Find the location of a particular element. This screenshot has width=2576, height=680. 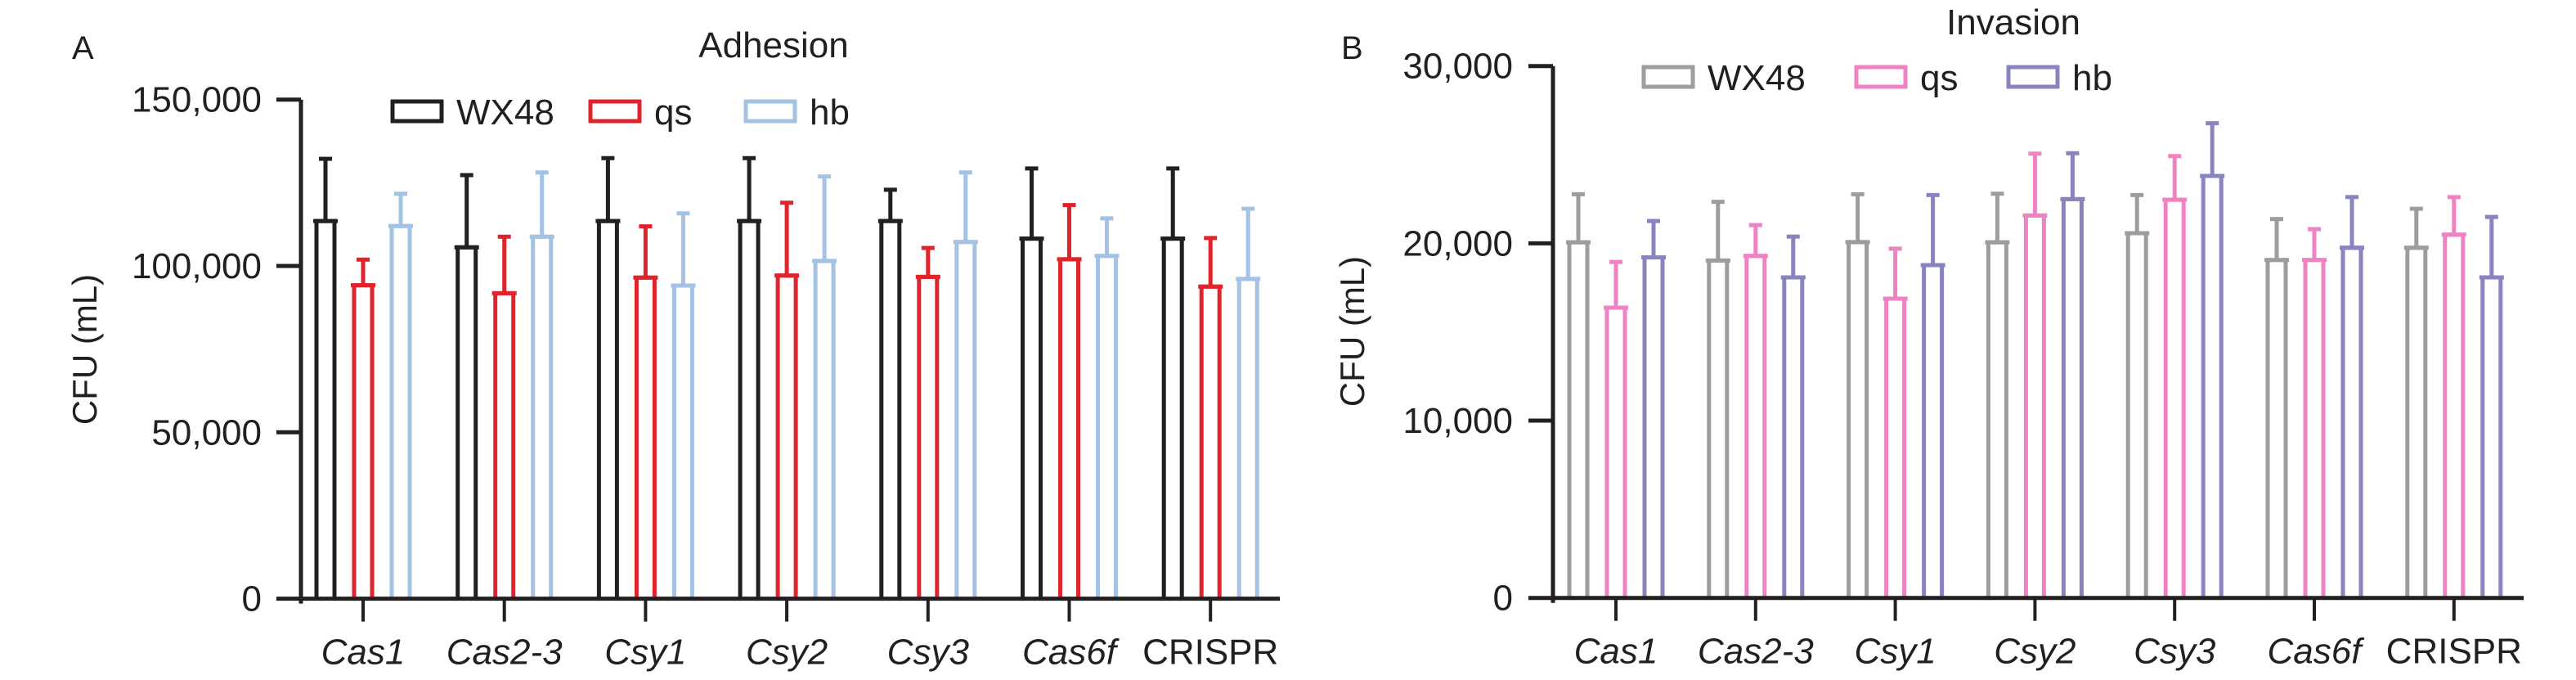

x-tick-label: Csy2 is located at coordinates (787, 653).